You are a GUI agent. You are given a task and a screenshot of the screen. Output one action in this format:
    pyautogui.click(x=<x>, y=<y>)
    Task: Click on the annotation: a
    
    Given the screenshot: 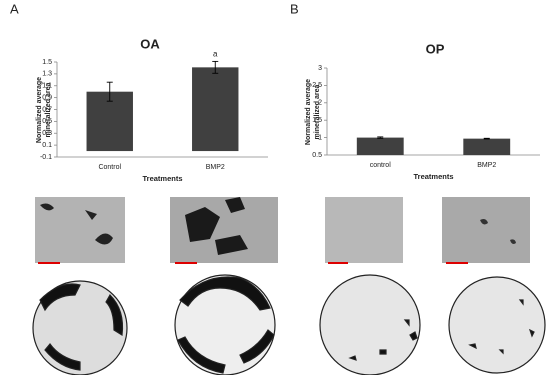 What is the action you would take?
    pyautogui.click(x=215, y=54)
    